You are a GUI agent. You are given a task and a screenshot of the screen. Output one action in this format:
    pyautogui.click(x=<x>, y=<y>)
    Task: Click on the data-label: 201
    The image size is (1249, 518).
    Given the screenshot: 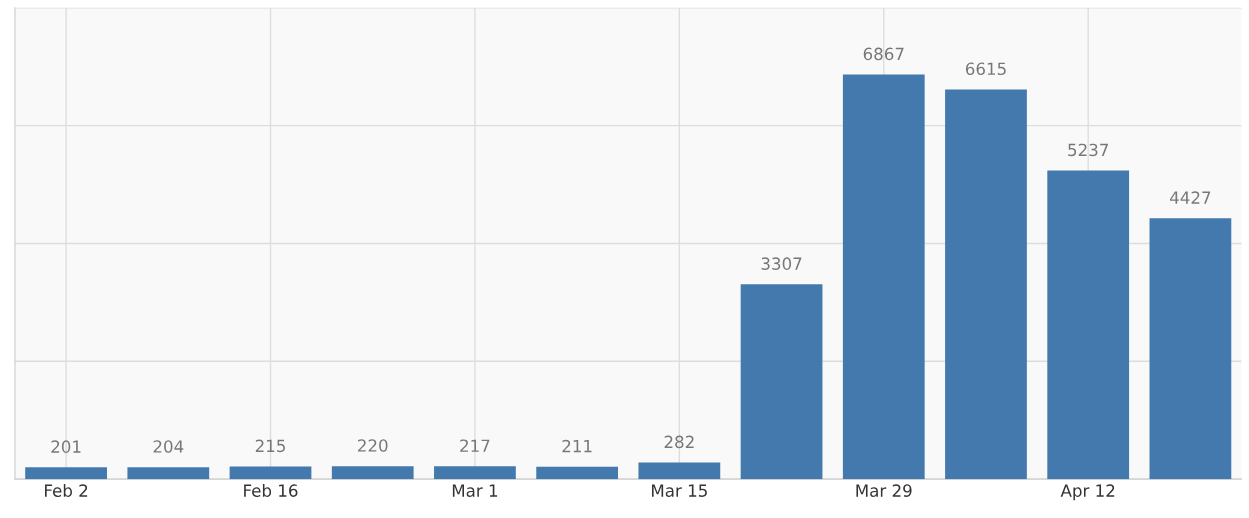 What is the action you would take?
    pyautogui.click(x=66, y=446)
    